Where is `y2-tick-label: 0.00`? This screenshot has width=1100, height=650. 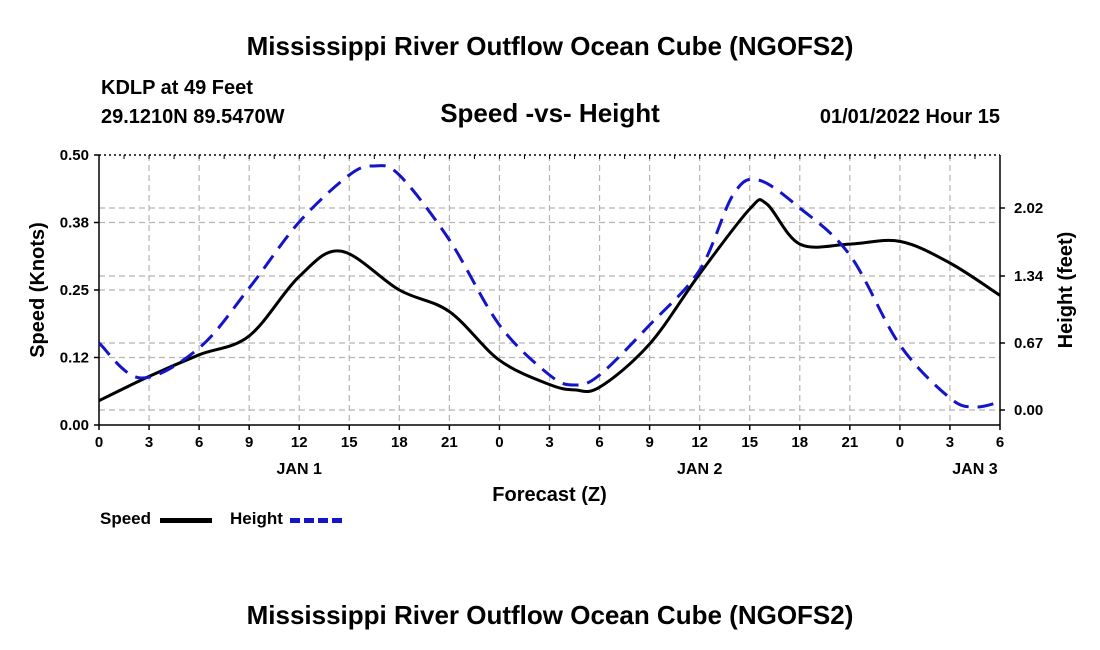 y2-tick-label: 0.00 is located at coordinates (1028, 410).